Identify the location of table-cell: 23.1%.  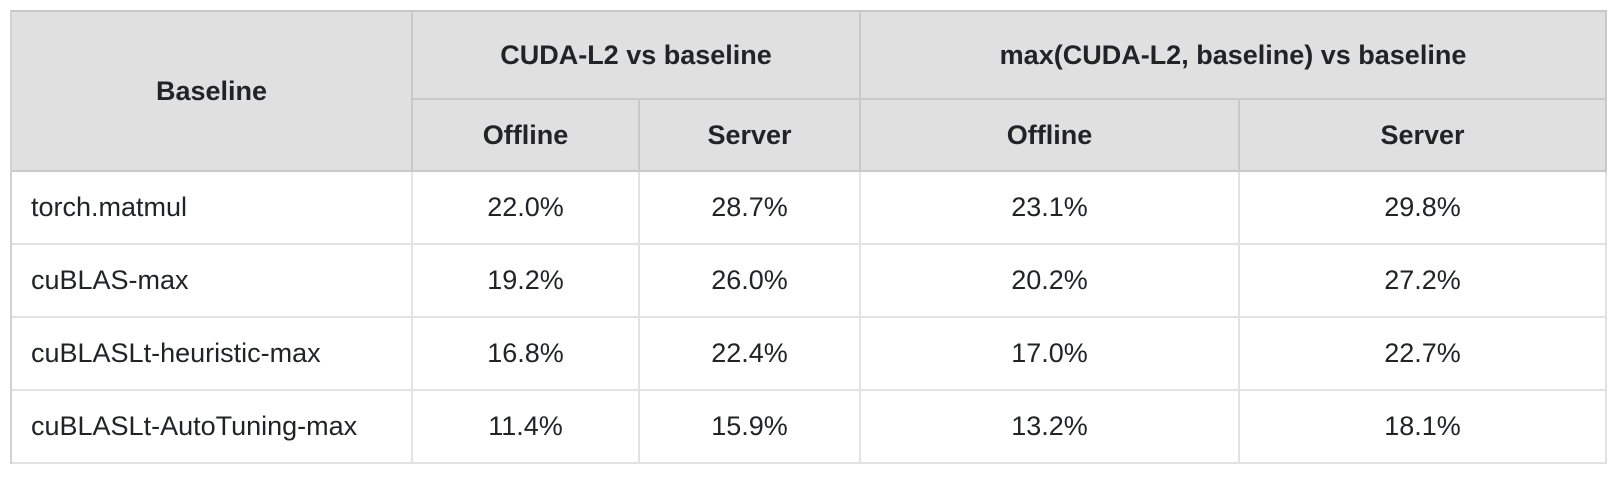
(1050, 208).